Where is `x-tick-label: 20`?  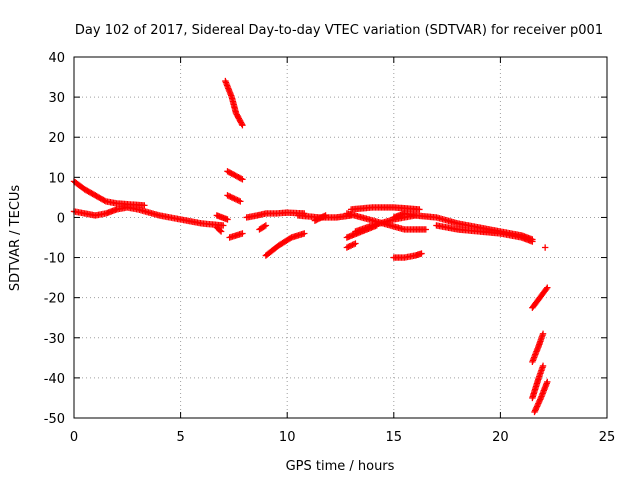
x-tick-label: 20 is located at coordinates (500, 437).